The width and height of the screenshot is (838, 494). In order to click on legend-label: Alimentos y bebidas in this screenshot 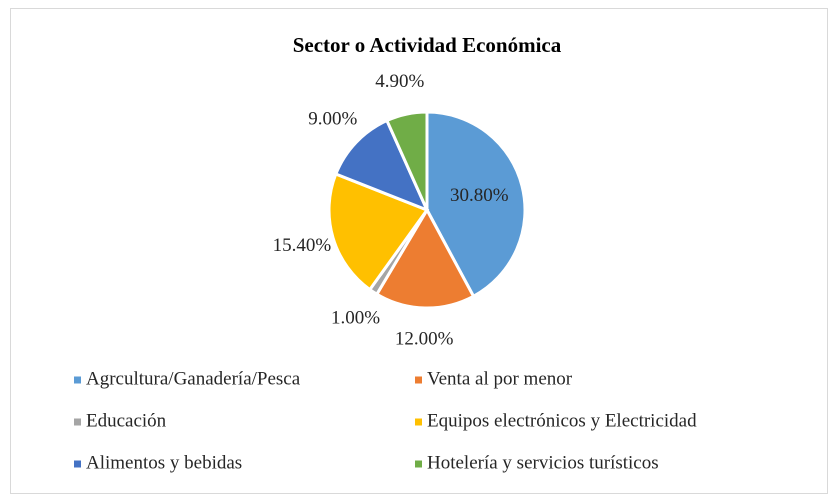, I will do `click(164, 462)`.